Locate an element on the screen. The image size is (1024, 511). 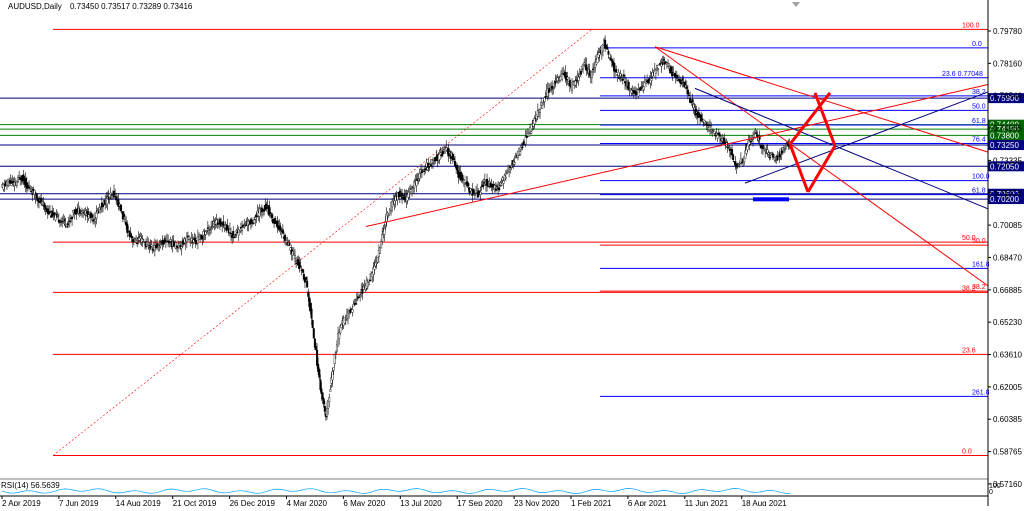
y-tick-label: 0.74935 is located at coordinates (1007, 128).